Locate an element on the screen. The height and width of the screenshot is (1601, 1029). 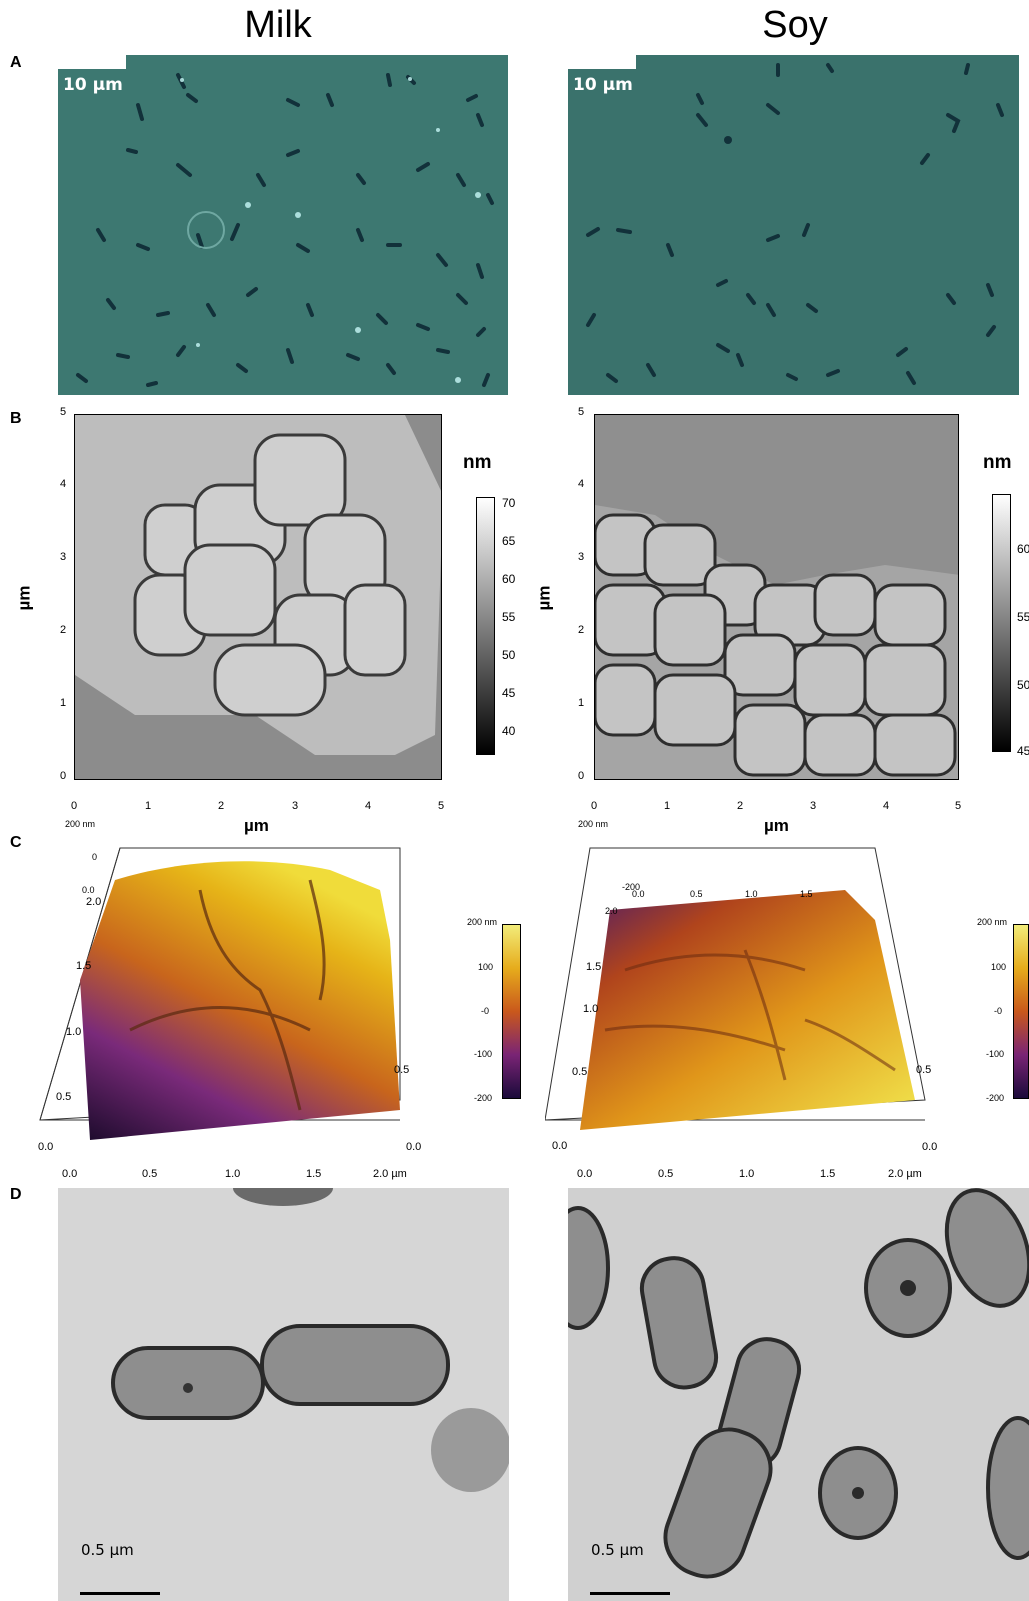
colorbar-tick: -200 is located at coordinates (483, 1098).